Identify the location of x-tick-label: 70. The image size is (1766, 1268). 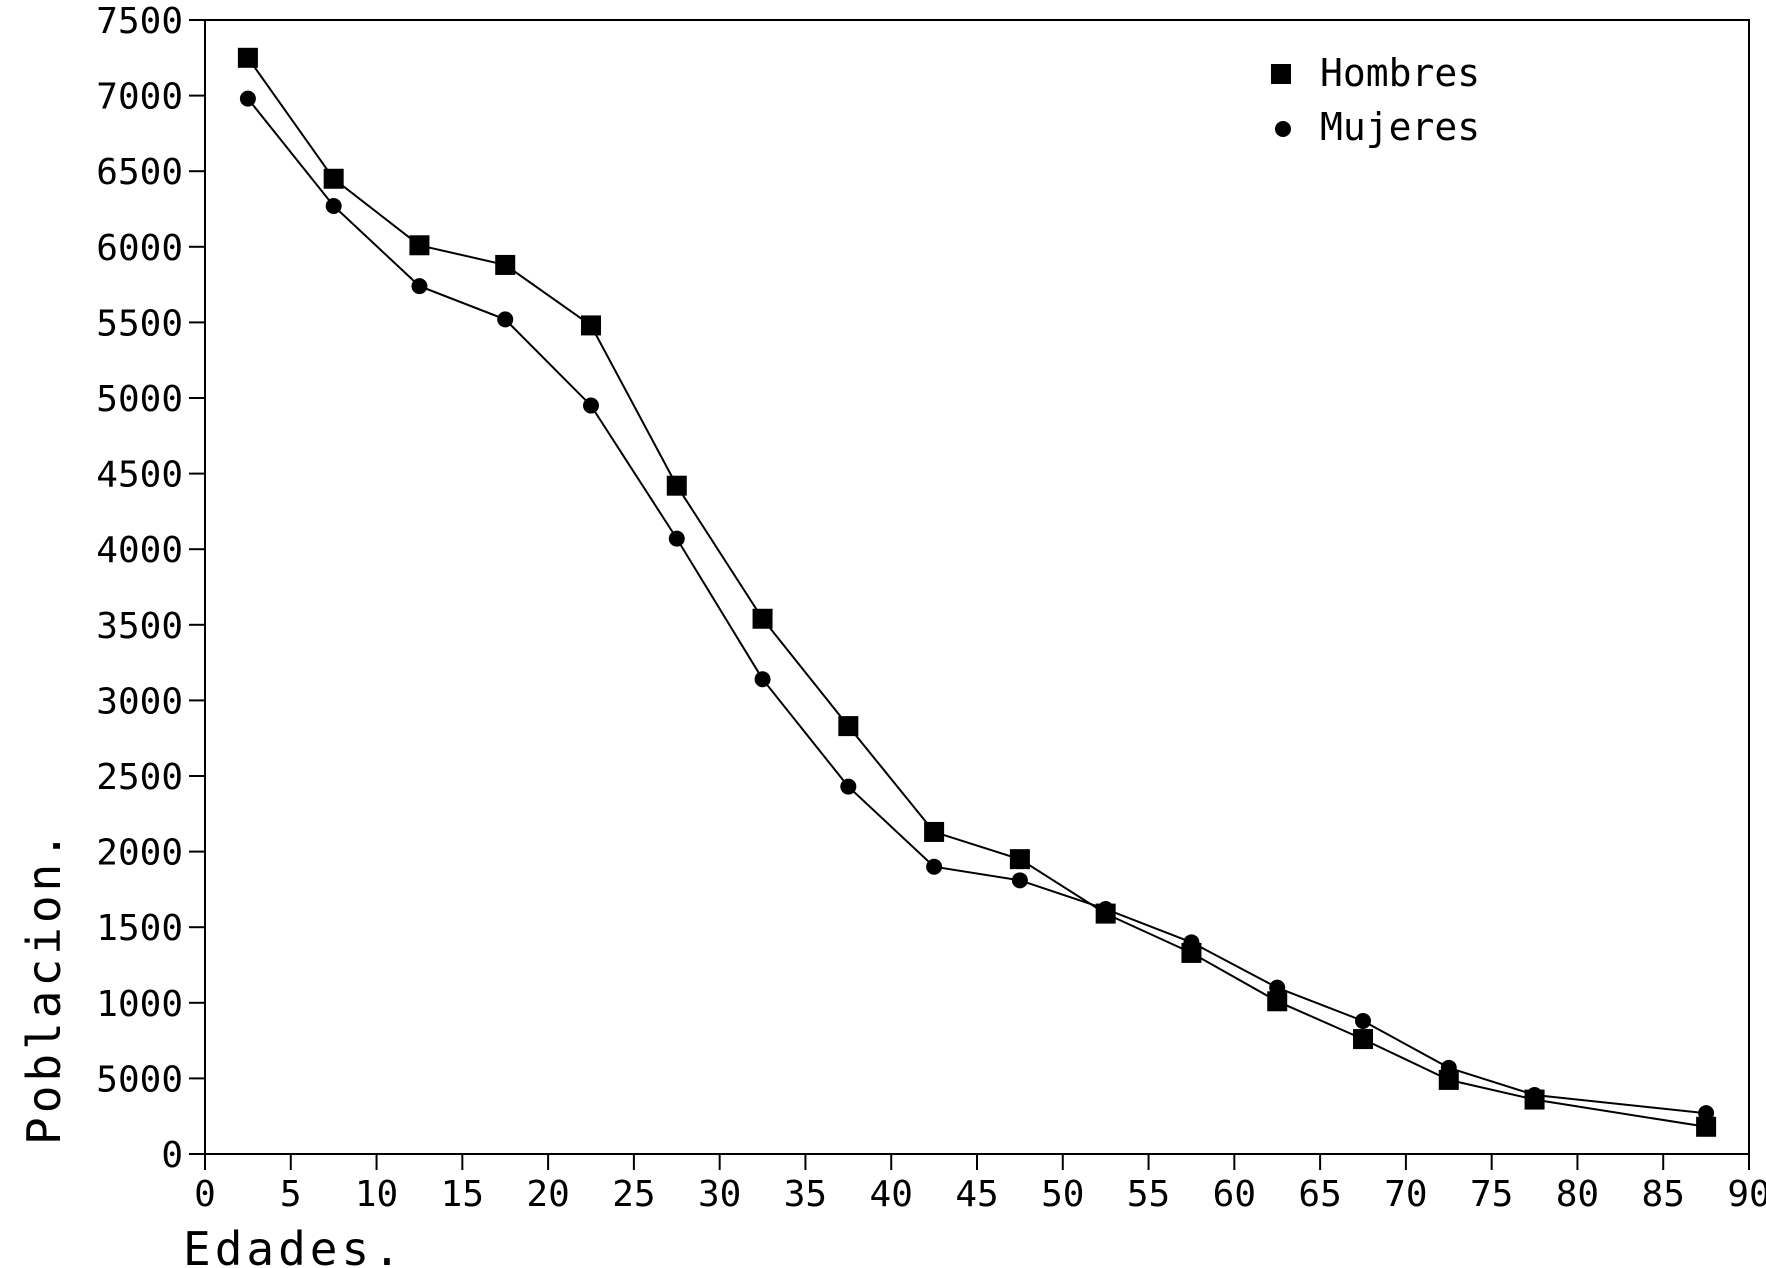
(1405, 1194).